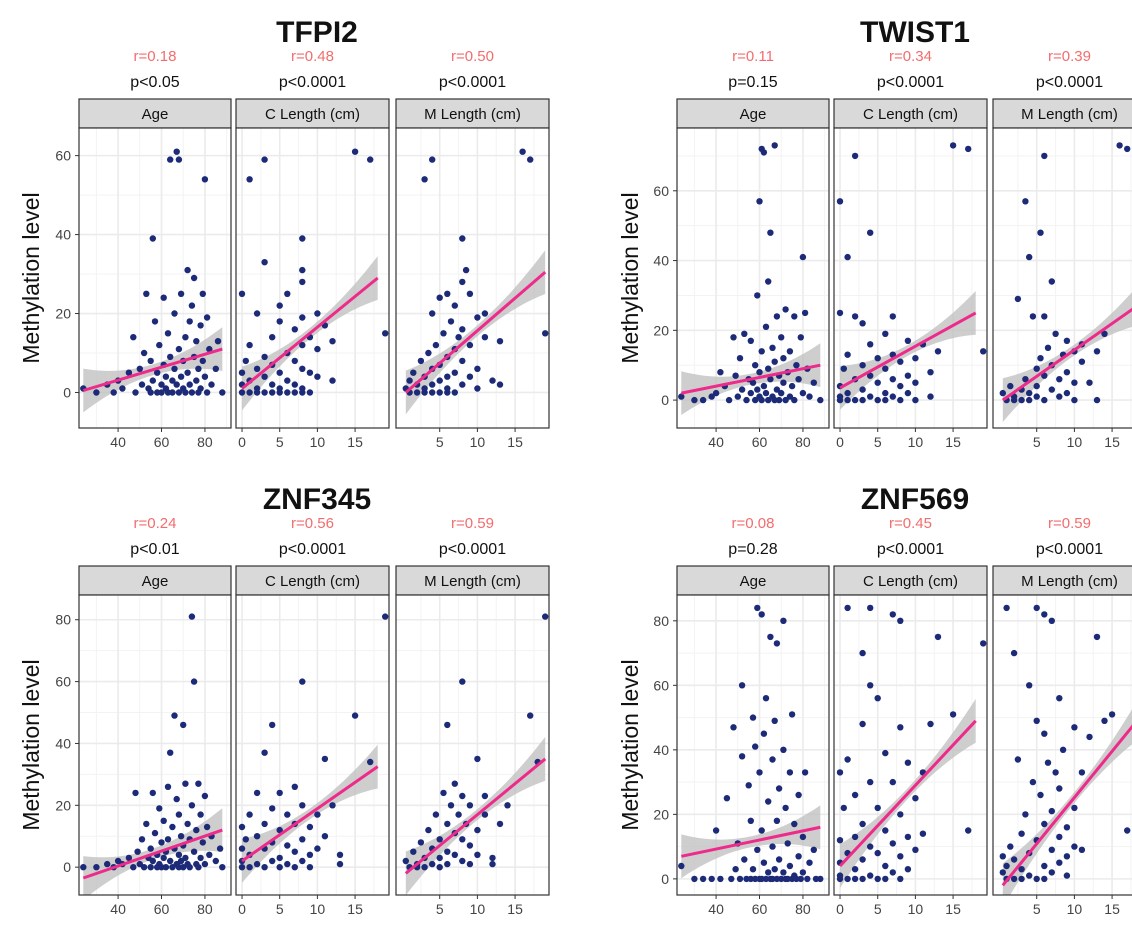  What do you see at coordinates (661, 621) in the screenshot?
I see `y-tick-label: 80` at bounding box center [661, 621].